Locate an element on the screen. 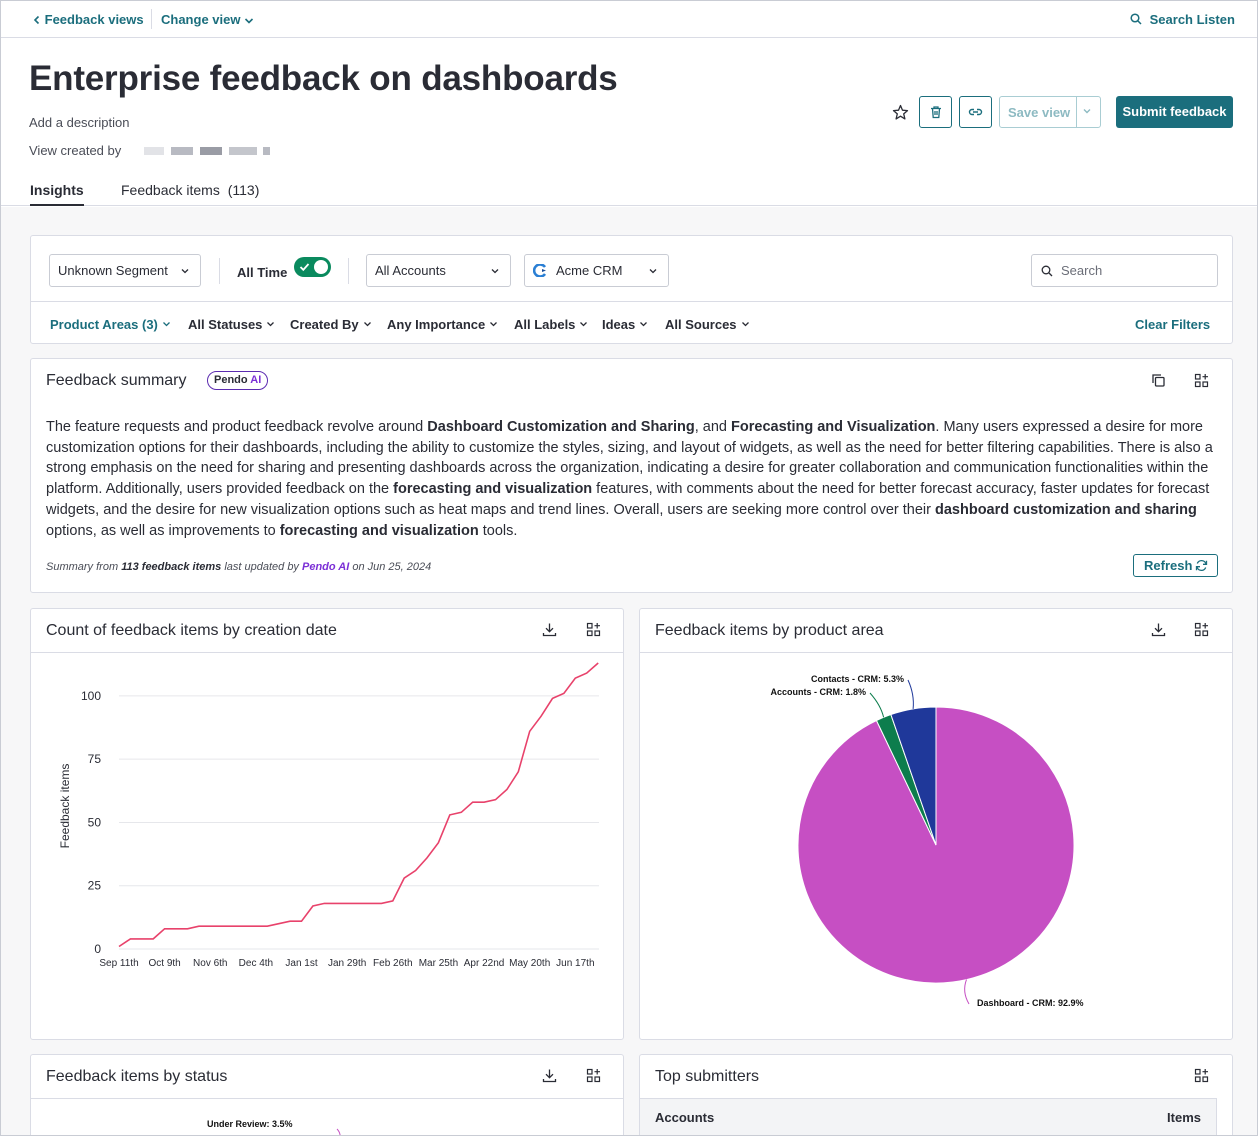 Image resolution: width=1258 pixels, height=1136 pixels. copy-link-button is located at coordinates (975, 112).